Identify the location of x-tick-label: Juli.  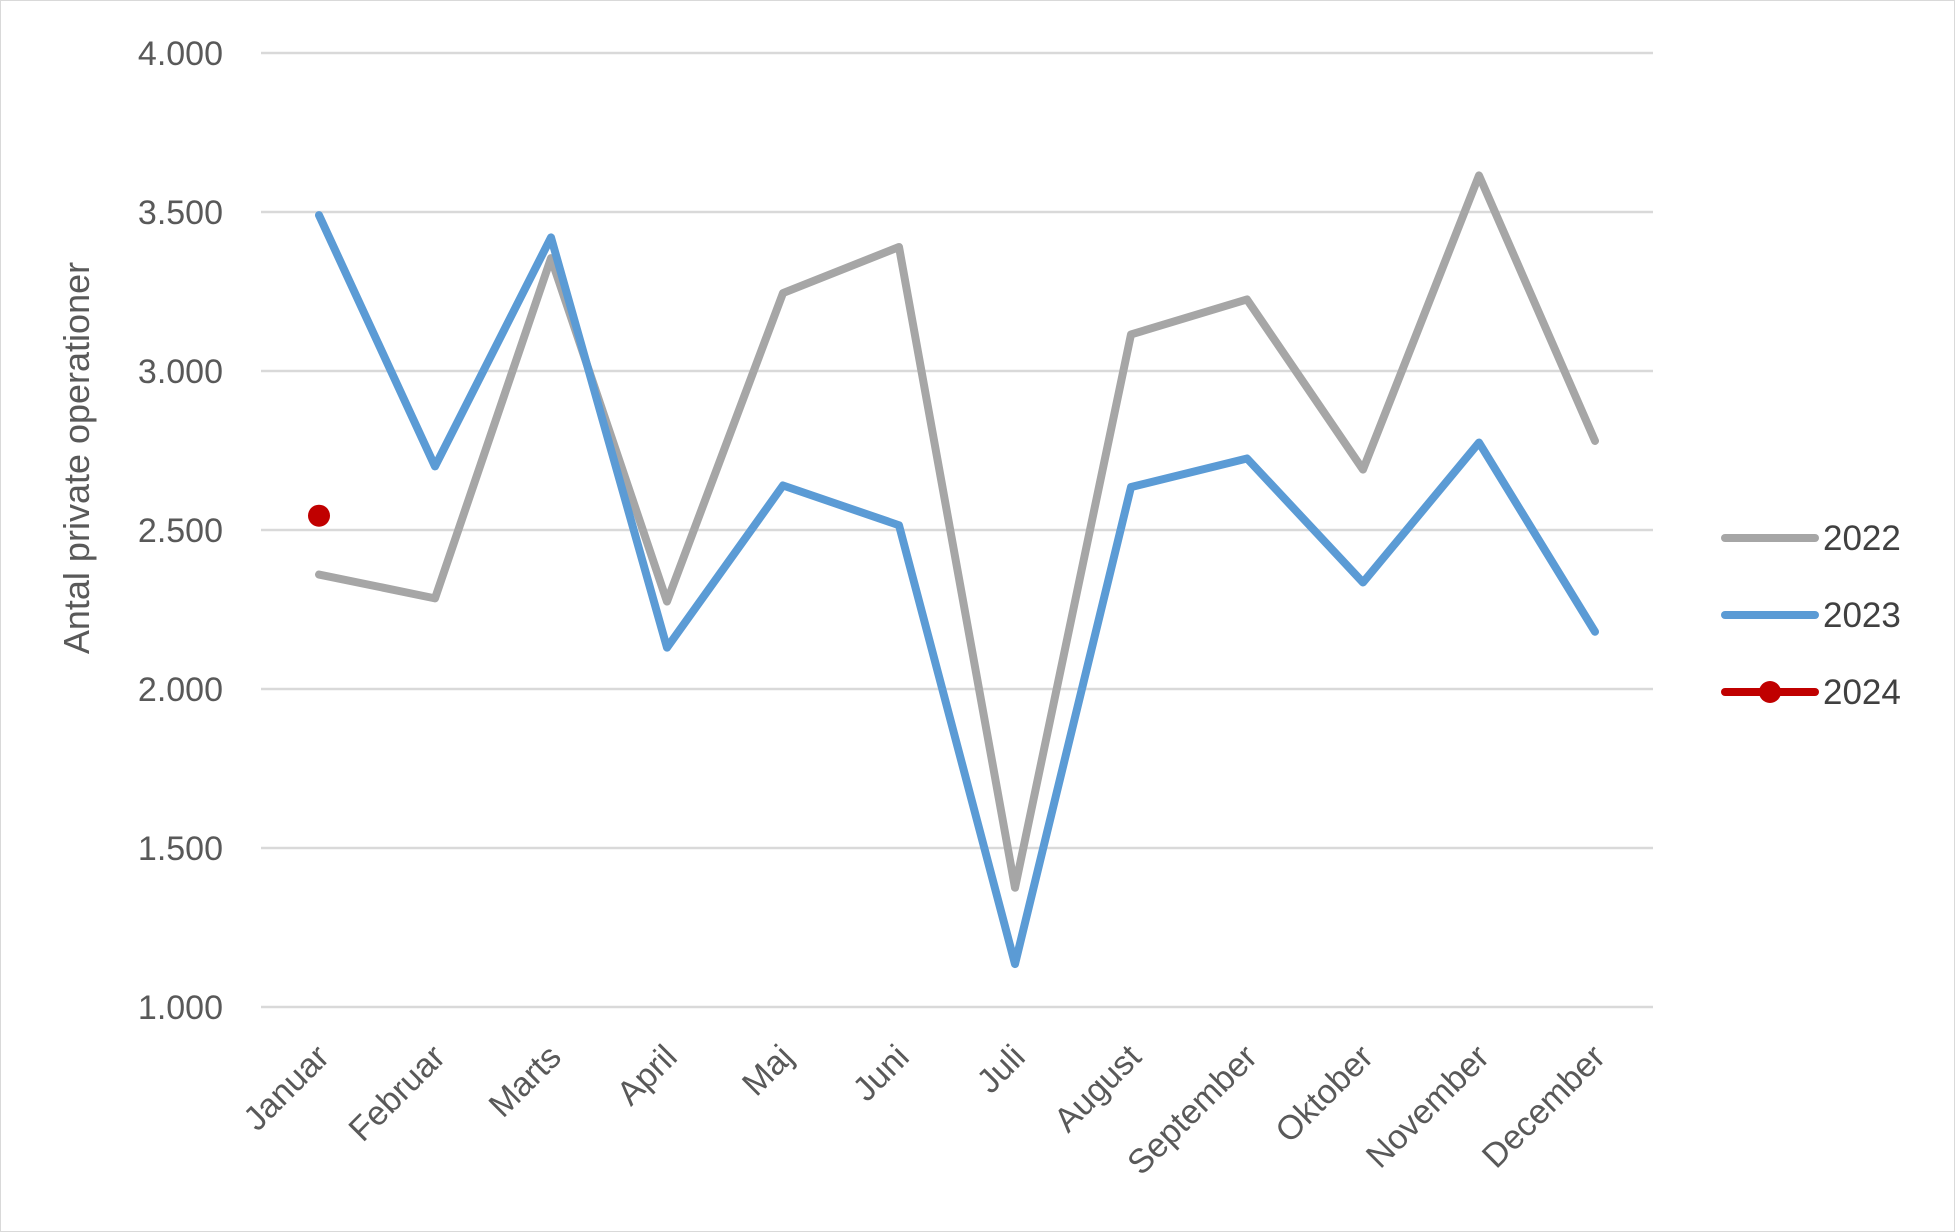
(1001, 1069).